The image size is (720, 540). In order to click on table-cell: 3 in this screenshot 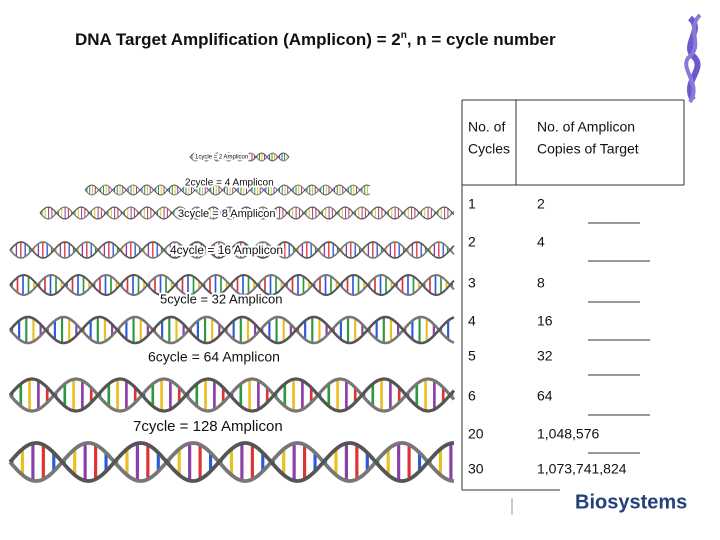, I will do `click(472, 283)`.